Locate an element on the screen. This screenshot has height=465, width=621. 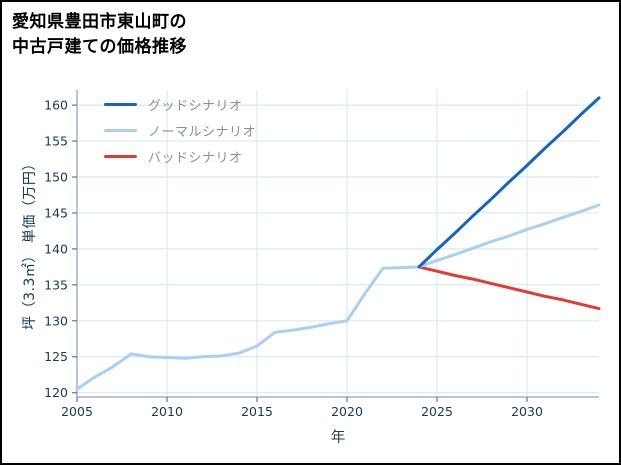
legend-line-swatch-bad is located at coordinates (120, 156).